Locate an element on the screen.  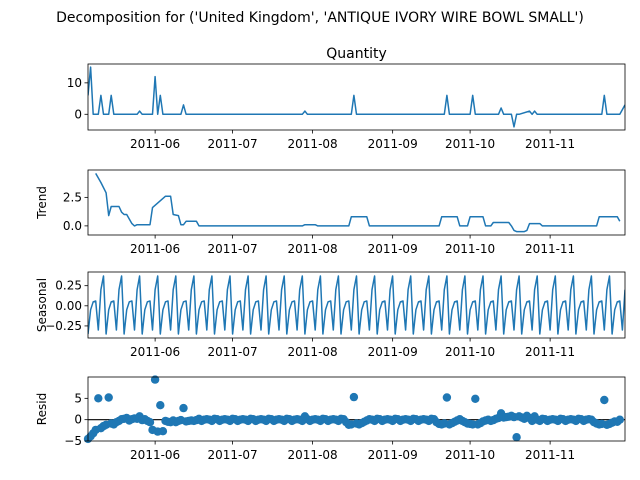
y-tick-label: 5 is located at coordinates (78, 398).